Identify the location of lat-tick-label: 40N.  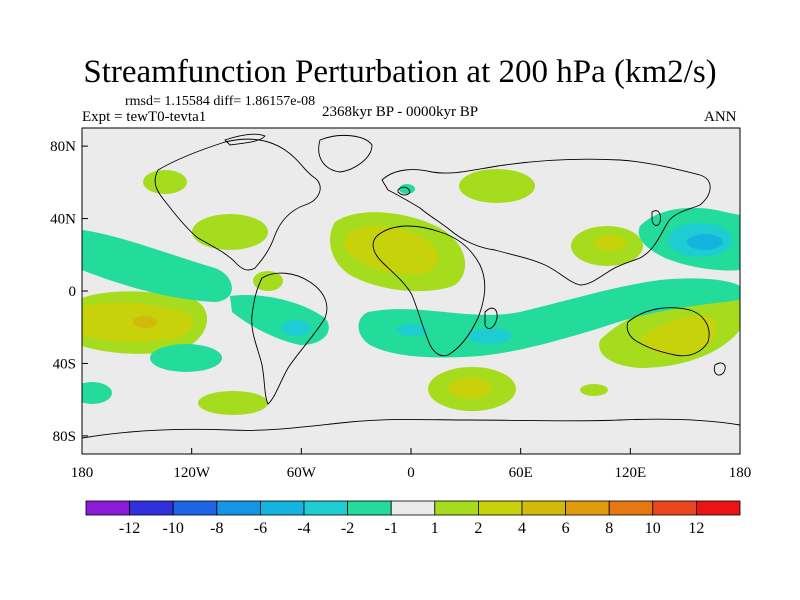
(63, 220).